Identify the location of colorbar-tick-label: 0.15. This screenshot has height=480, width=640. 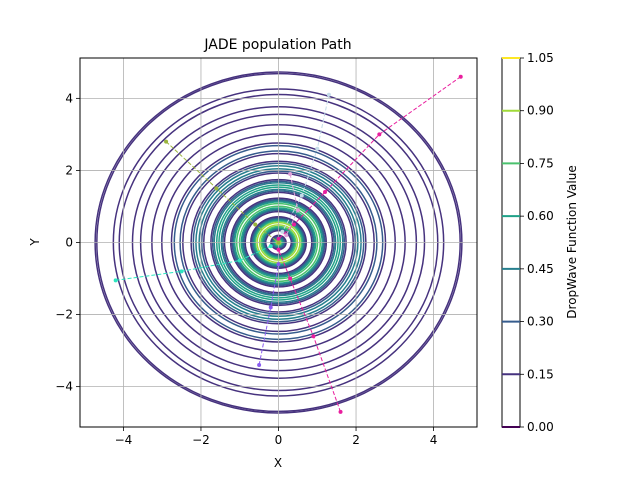
(540, 374).